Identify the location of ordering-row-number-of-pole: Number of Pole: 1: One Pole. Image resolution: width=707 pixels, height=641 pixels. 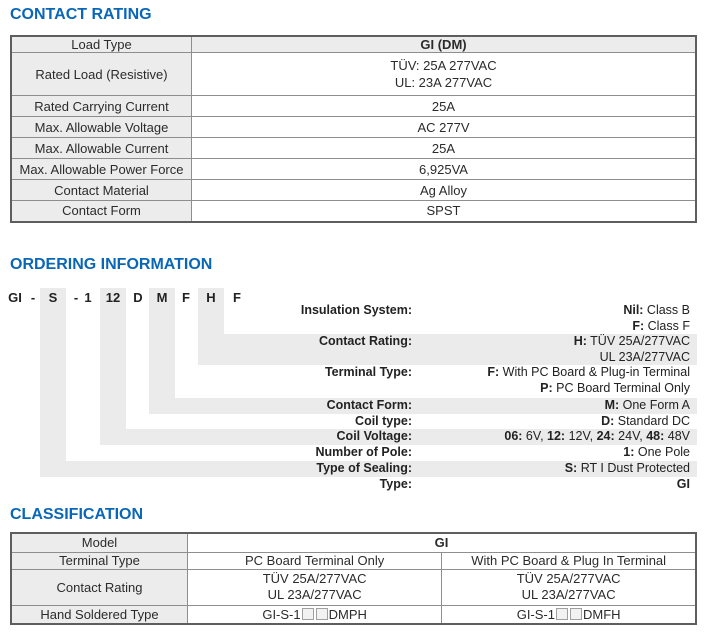
(353, 453).